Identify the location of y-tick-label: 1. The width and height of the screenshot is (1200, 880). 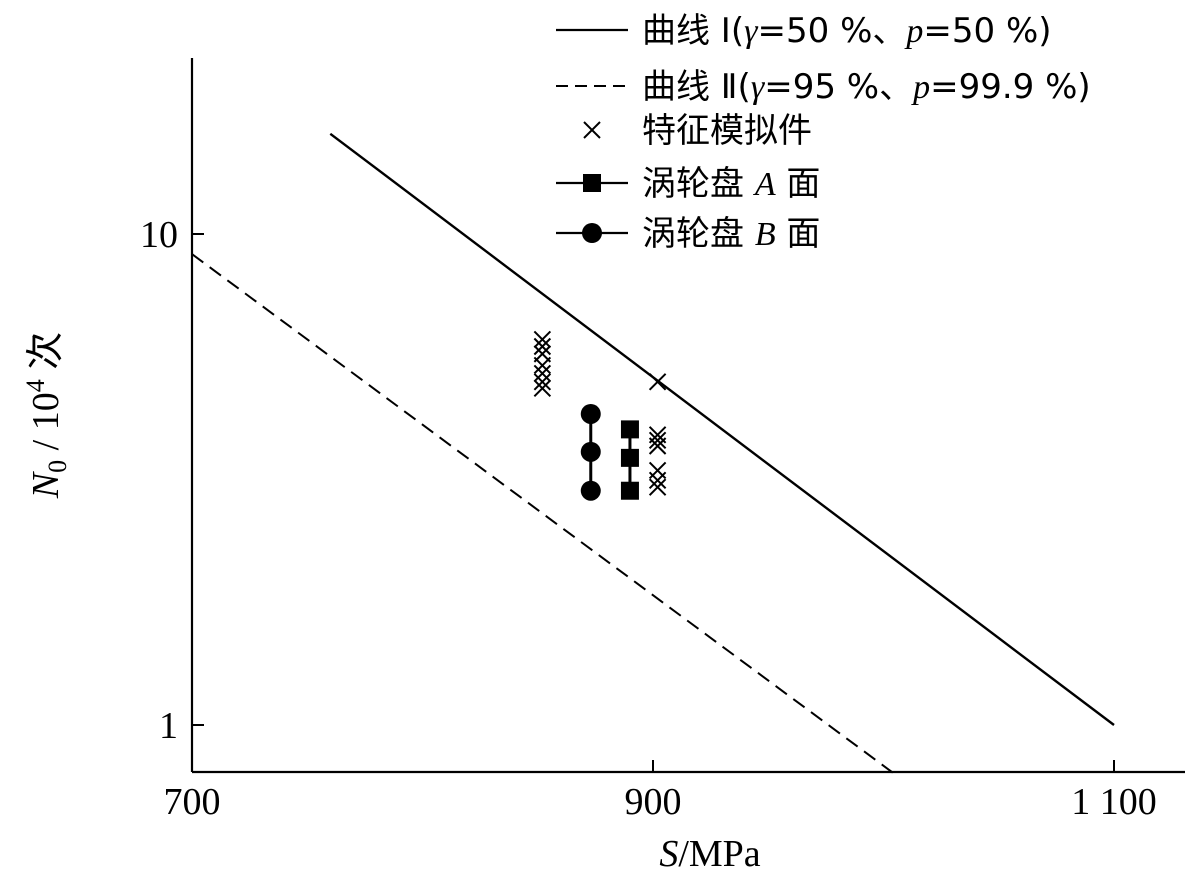
(168, 726).